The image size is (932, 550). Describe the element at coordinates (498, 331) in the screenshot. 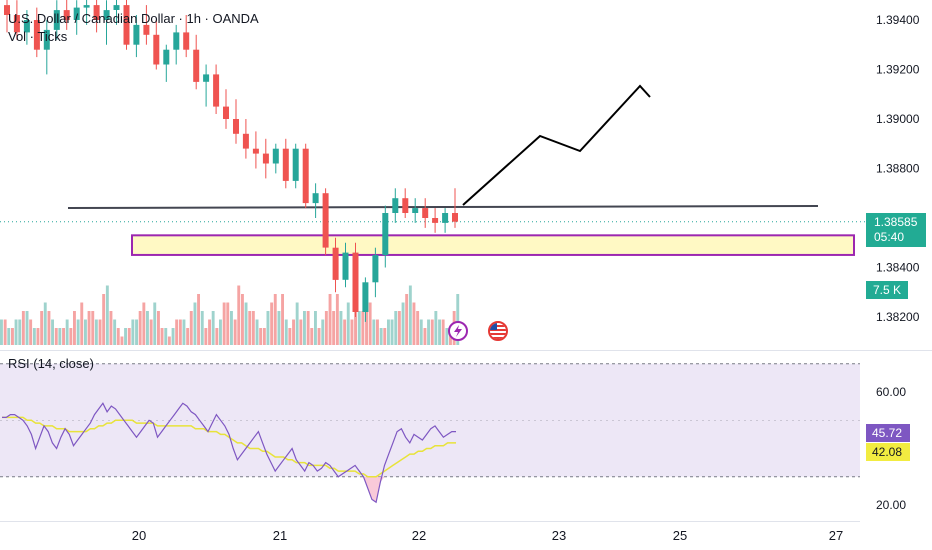

I see `us-flag-event-icon` at that location.